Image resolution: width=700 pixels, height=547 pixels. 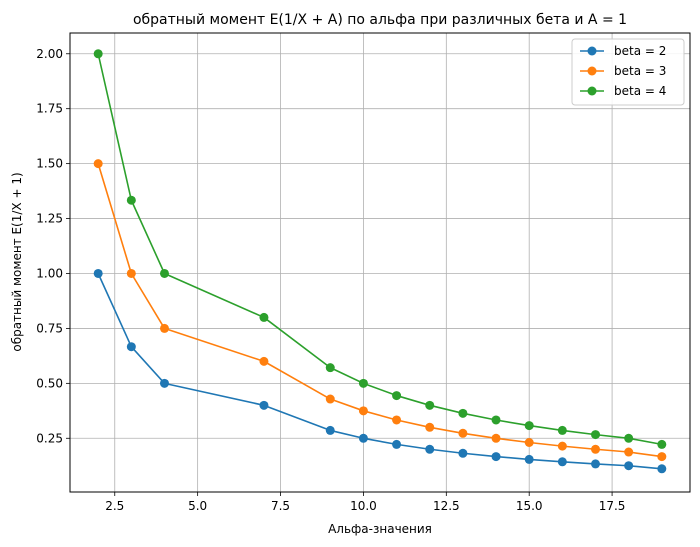 I want to click on y-tick-label: 1.75, so click(x=49, y=109).